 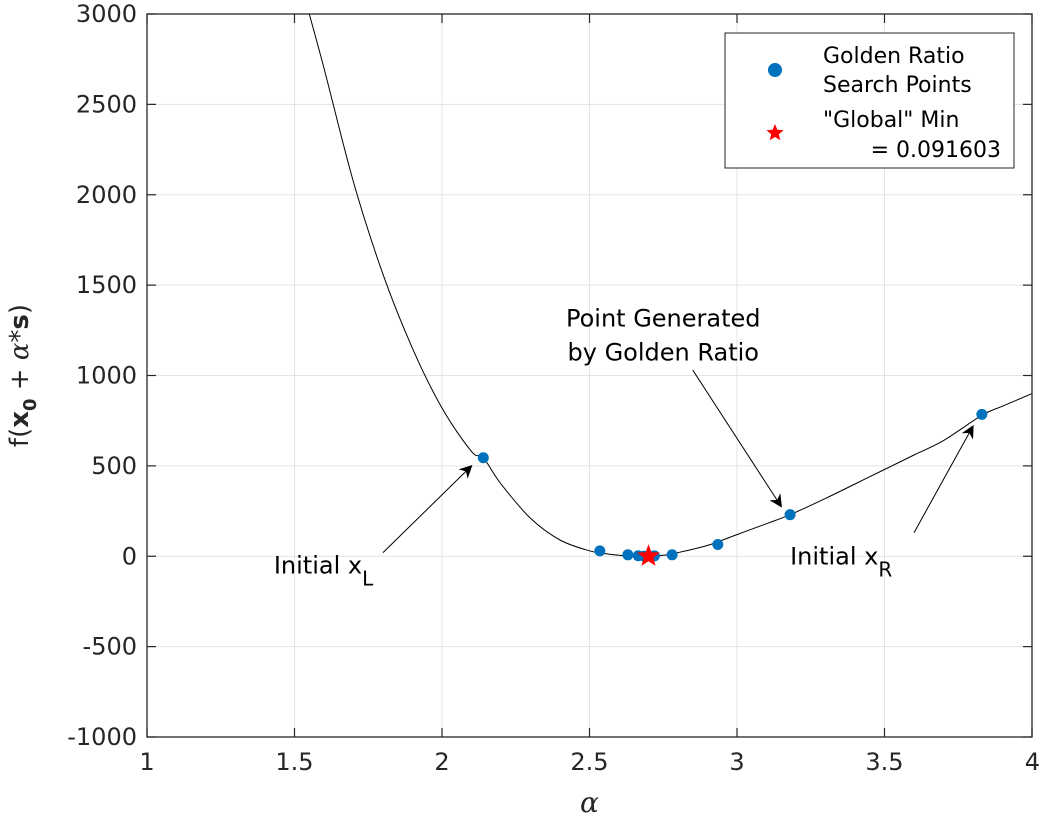 What do you see at coordinates (106, 376) in the screenshot?
I see `y-tick-label: 1000` at bounding box center [106, 376].